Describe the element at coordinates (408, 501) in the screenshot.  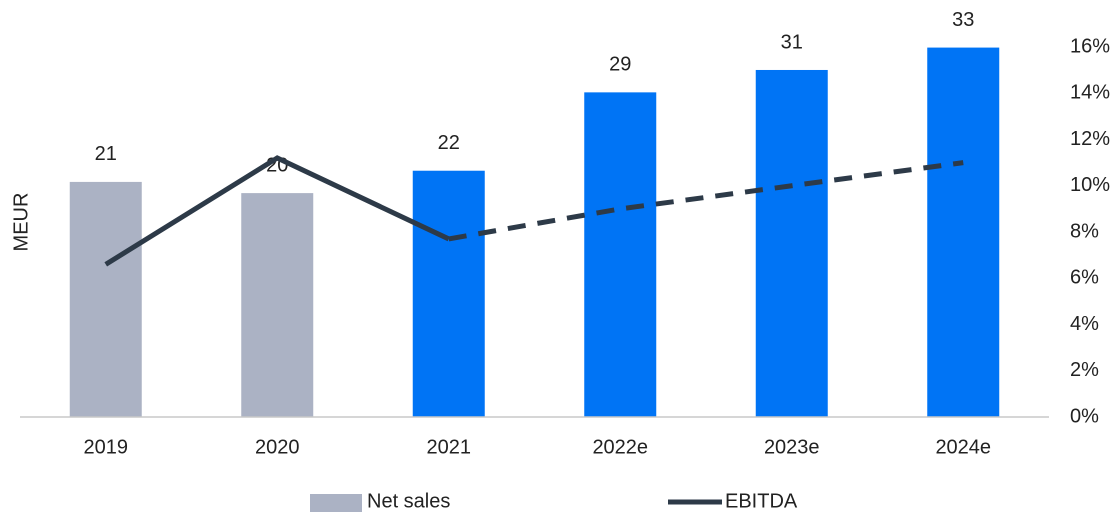
I see `legend-label: Net sales` at that location.